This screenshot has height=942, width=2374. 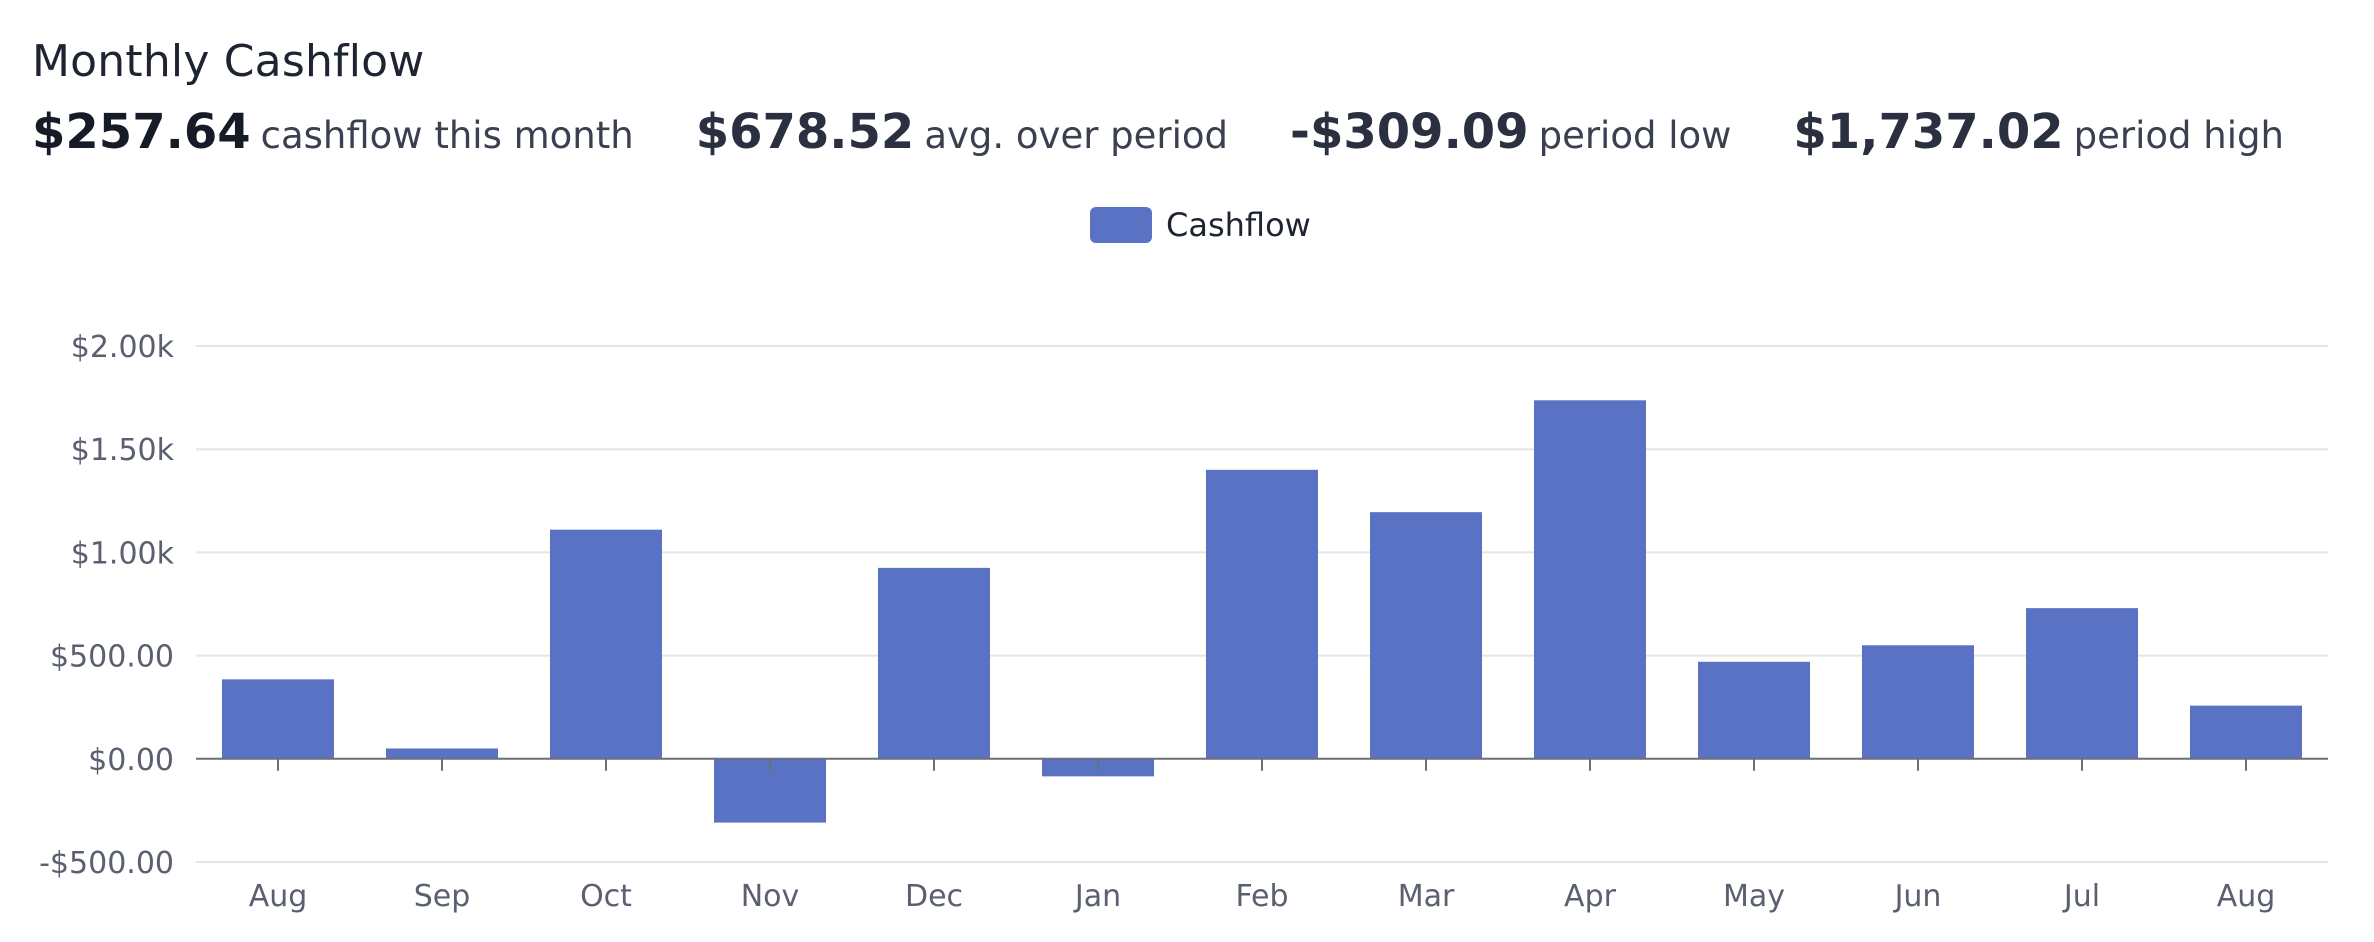 I want to click on chart-legend: Cashflow, so click(x=1200, y=225).